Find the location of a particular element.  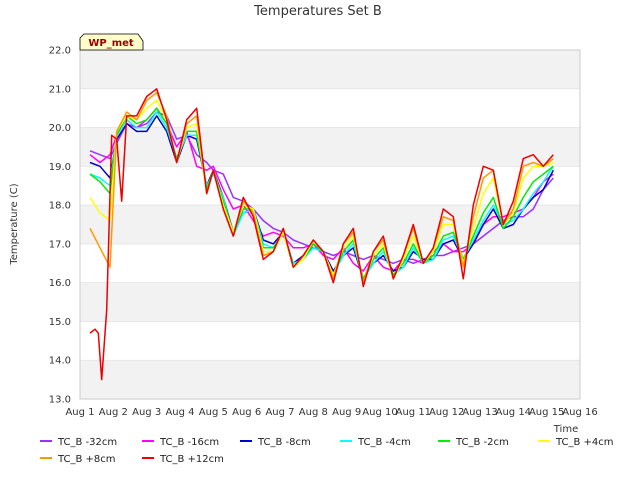

x-tick-label: Aug 7 is located at coordinates (279, 412).